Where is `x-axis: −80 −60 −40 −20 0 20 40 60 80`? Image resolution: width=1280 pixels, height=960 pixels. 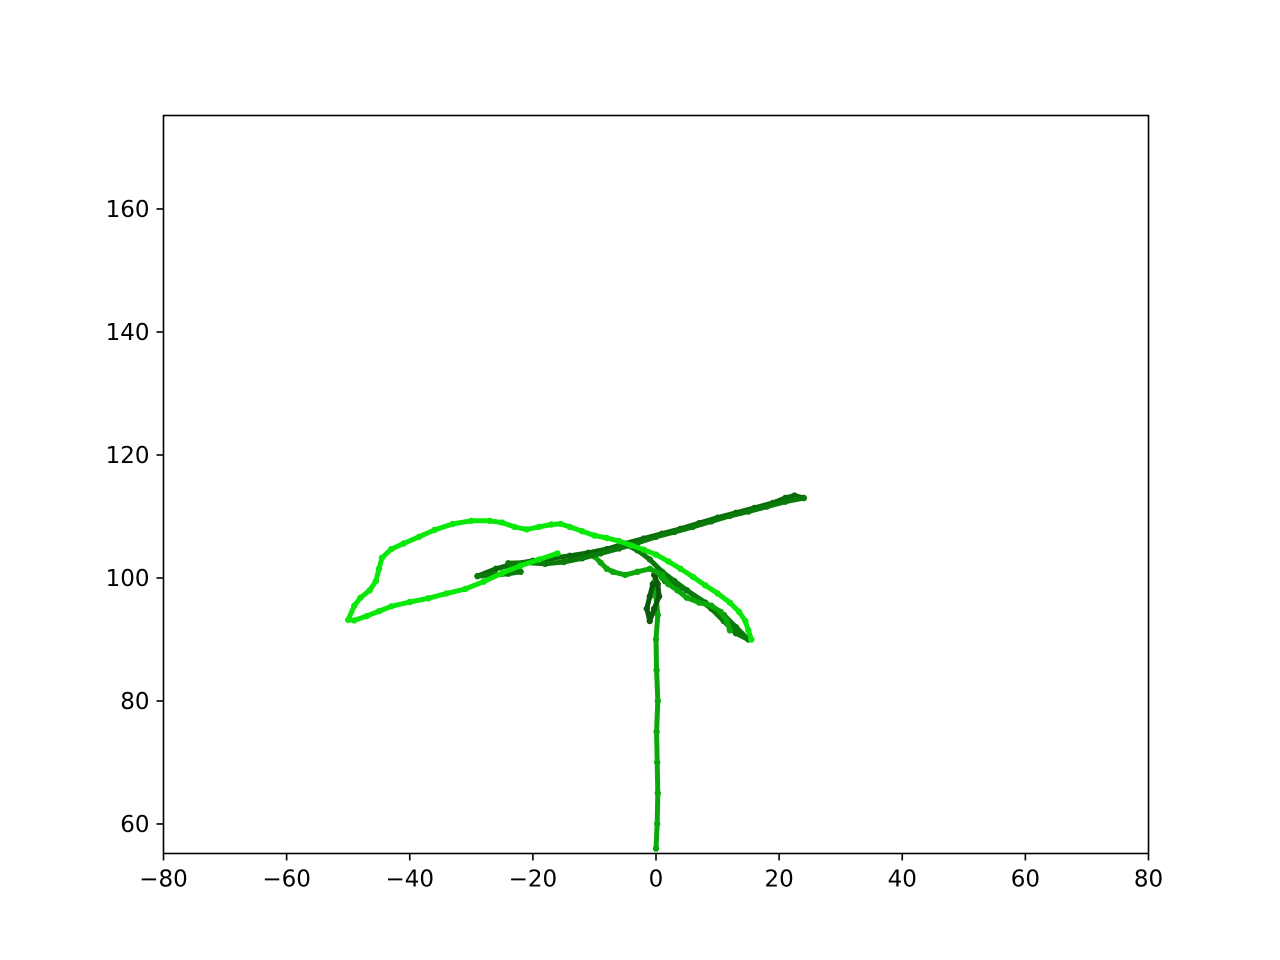 x-axis: −80 −60 −40 −20 0 20 40 60 80 is located at coordinates (651, 873).